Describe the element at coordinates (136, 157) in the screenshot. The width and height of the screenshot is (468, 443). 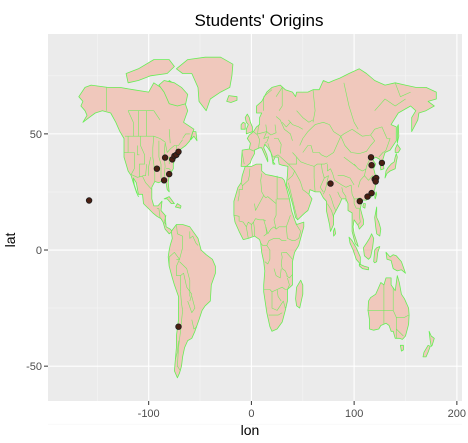
I see `landmass-north-america` at that location.